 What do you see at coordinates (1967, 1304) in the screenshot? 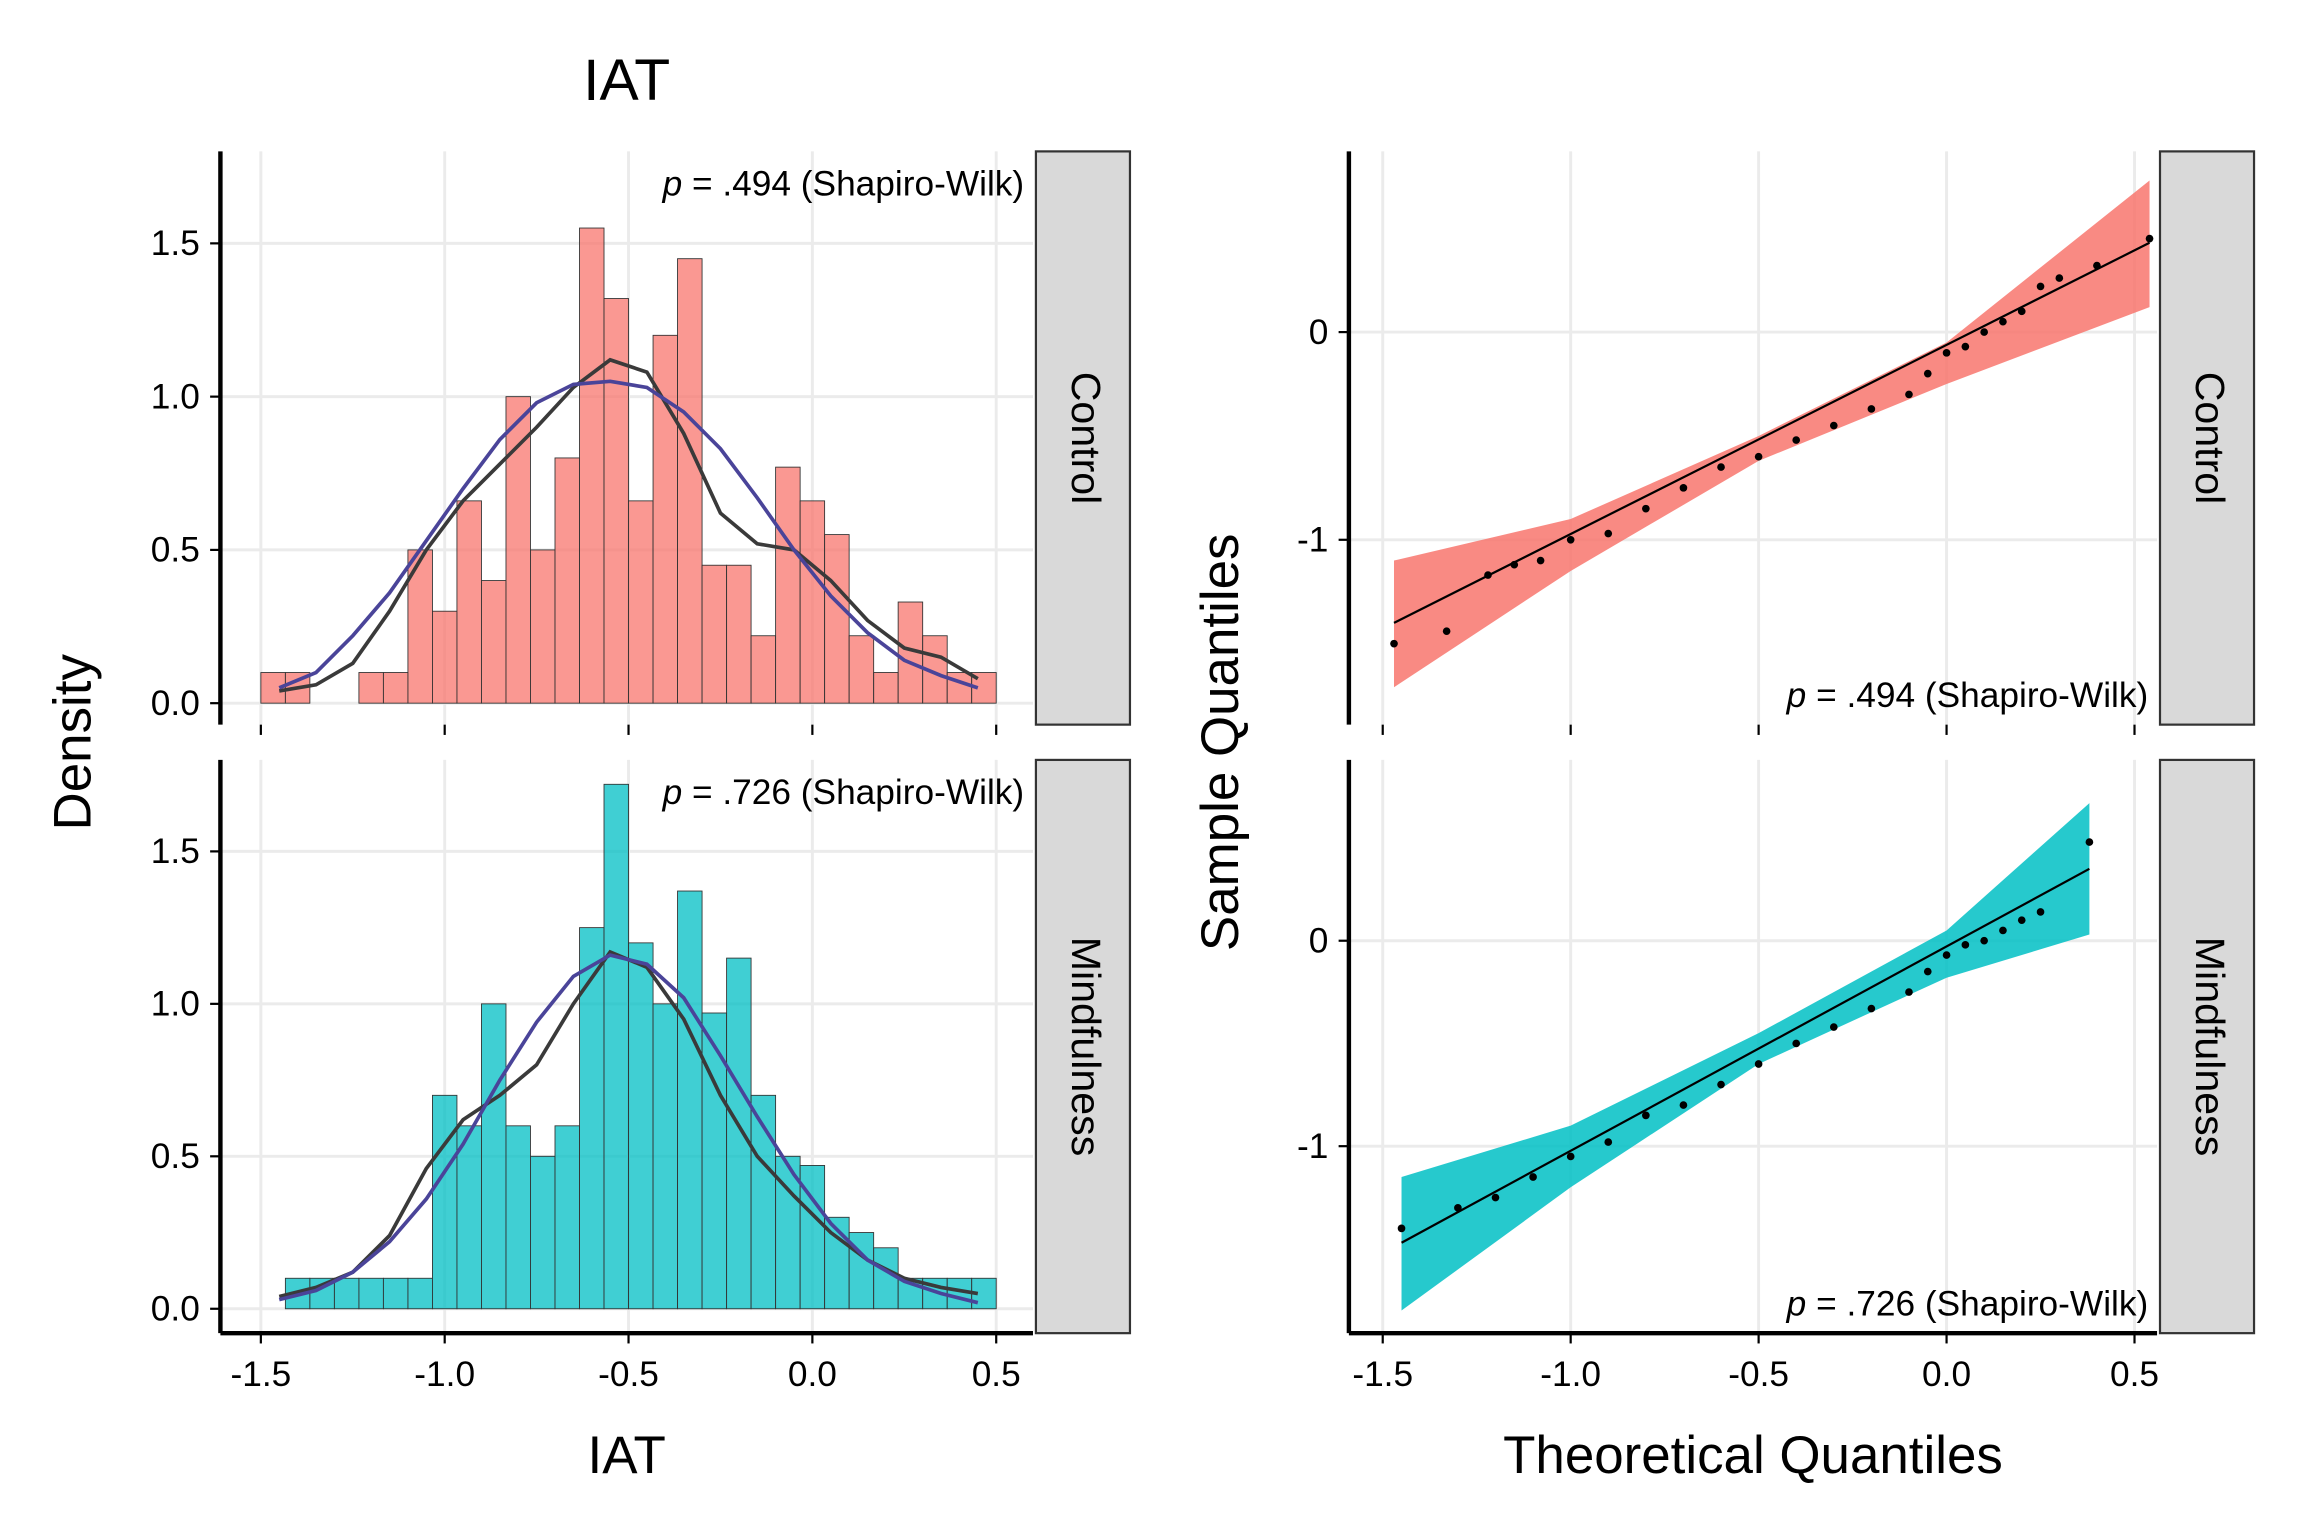
I see `annotation: p = .726 (Shapiro-Wilk)` at bounding box center [1967, 1304].